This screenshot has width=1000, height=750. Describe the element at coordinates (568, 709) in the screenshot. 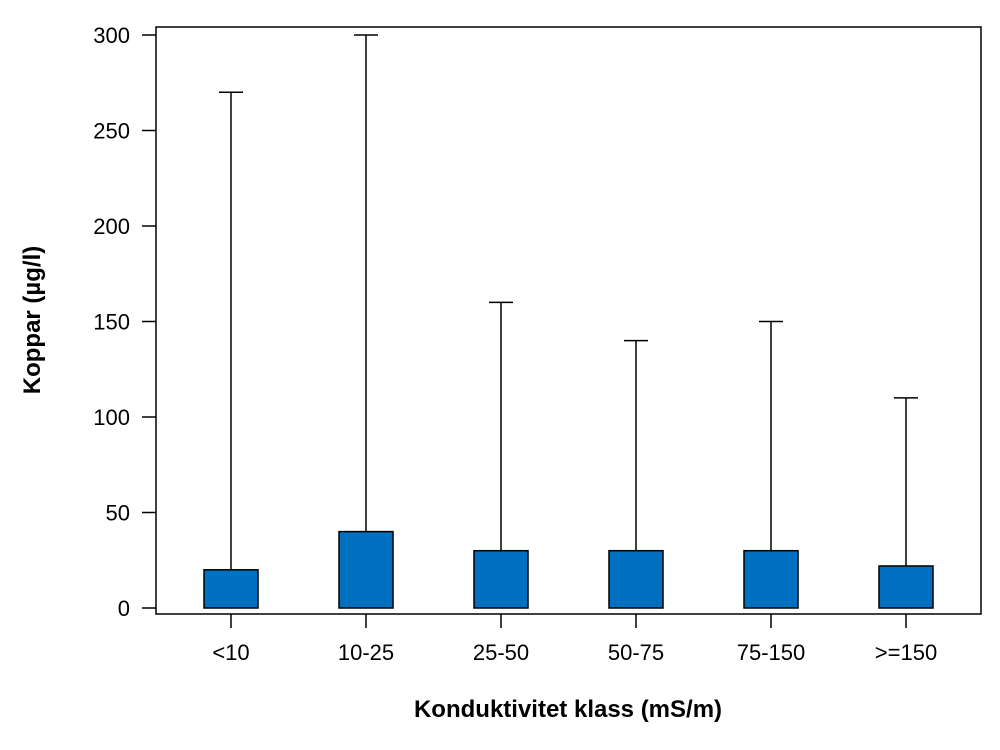

I see `x-axis-title: Konduktivitet klass (mS/m)` at that location.